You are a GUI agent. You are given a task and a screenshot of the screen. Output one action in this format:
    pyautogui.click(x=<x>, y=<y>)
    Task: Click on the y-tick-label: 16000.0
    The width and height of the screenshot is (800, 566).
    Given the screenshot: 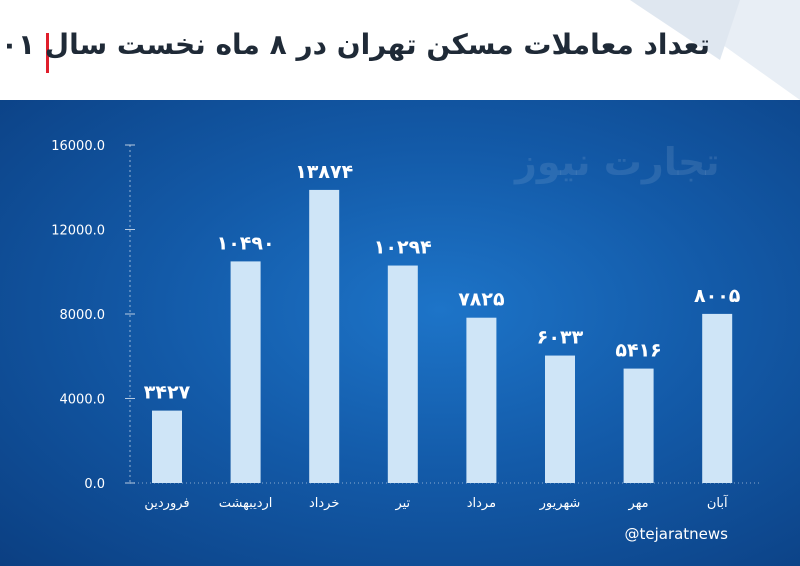 What is the action you would take?
    pyautogui.click(x=78, y=146)
    